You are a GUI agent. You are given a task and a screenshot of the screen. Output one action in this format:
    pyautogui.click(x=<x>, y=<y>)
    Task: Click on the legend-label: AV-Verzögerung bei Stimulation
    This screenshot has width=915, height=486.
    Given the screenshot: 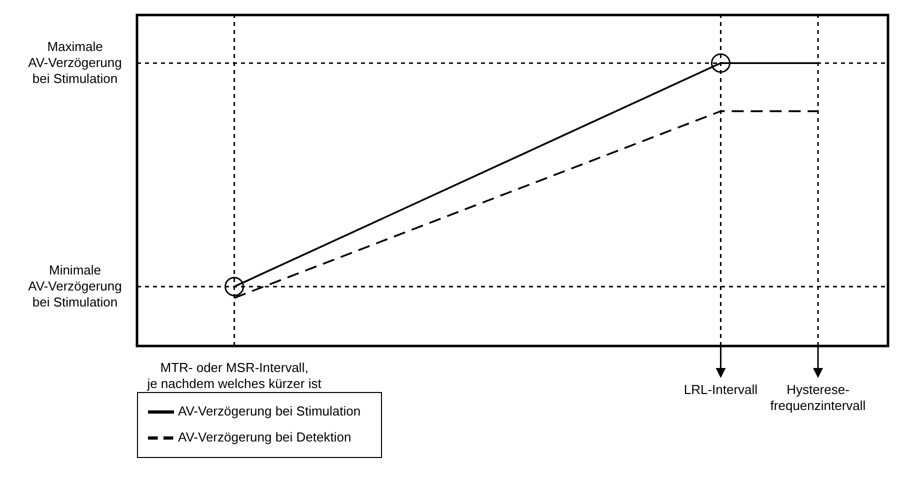 What is the action you would take?
    pyautogui.click(x=269, y=410)
    